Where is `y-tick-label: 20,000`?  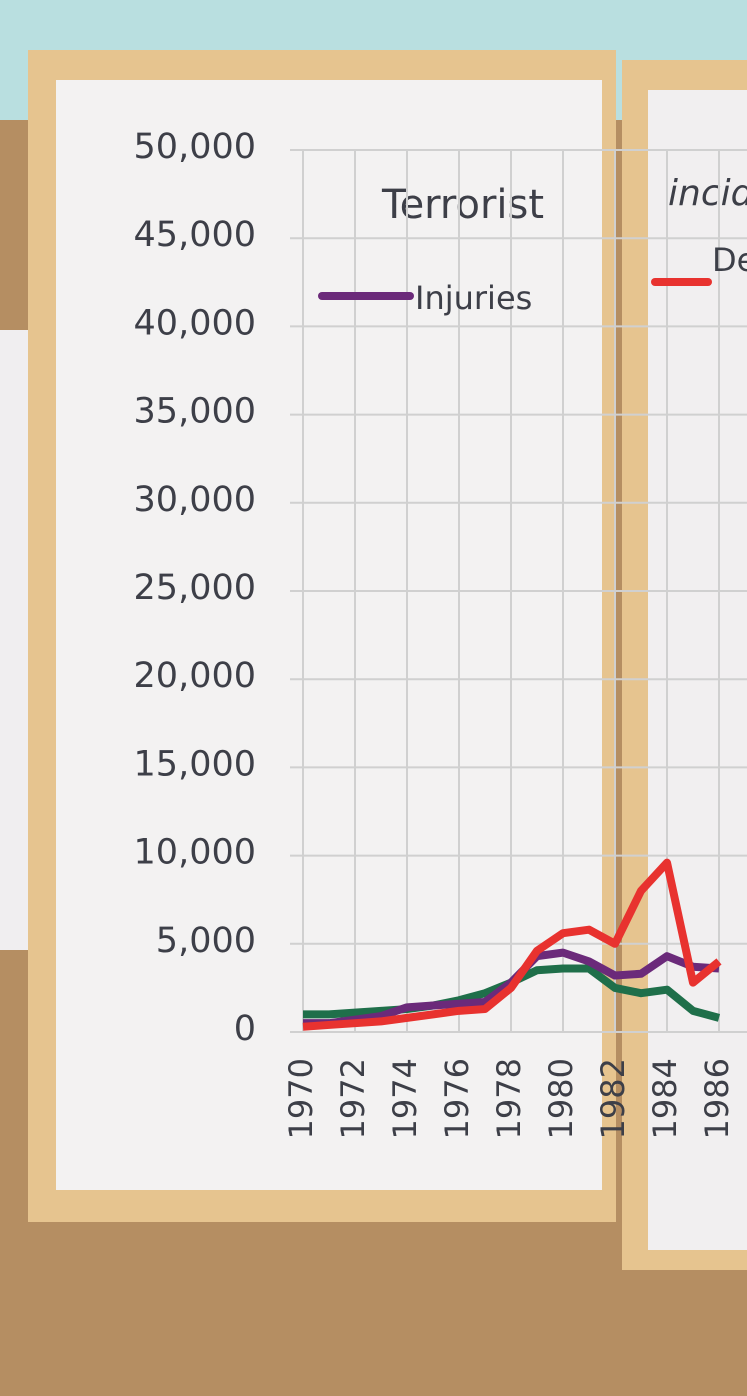
y-tick-label: 20,000 is located at coordinates (195, 676).